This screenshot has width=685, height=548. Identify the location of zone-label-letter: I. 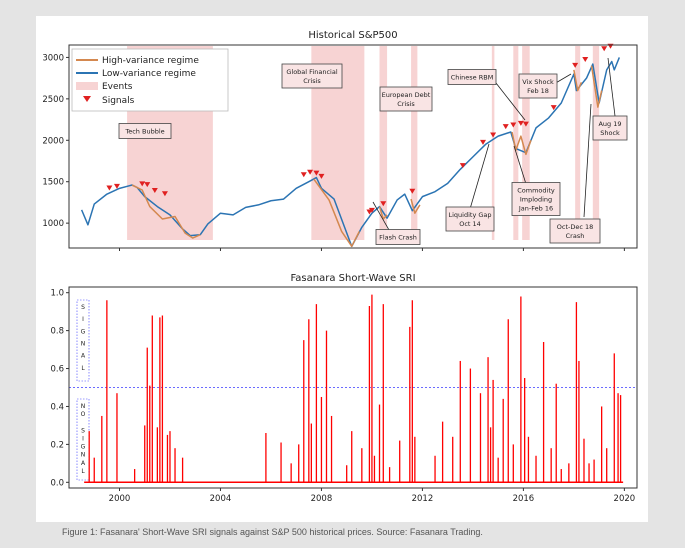
(83, 319).